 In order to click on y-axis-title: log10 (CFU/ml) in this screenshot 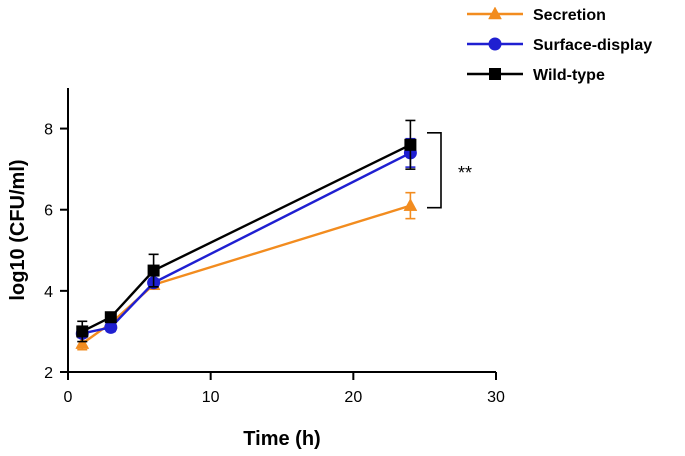, I will do `click(18, 229)`.